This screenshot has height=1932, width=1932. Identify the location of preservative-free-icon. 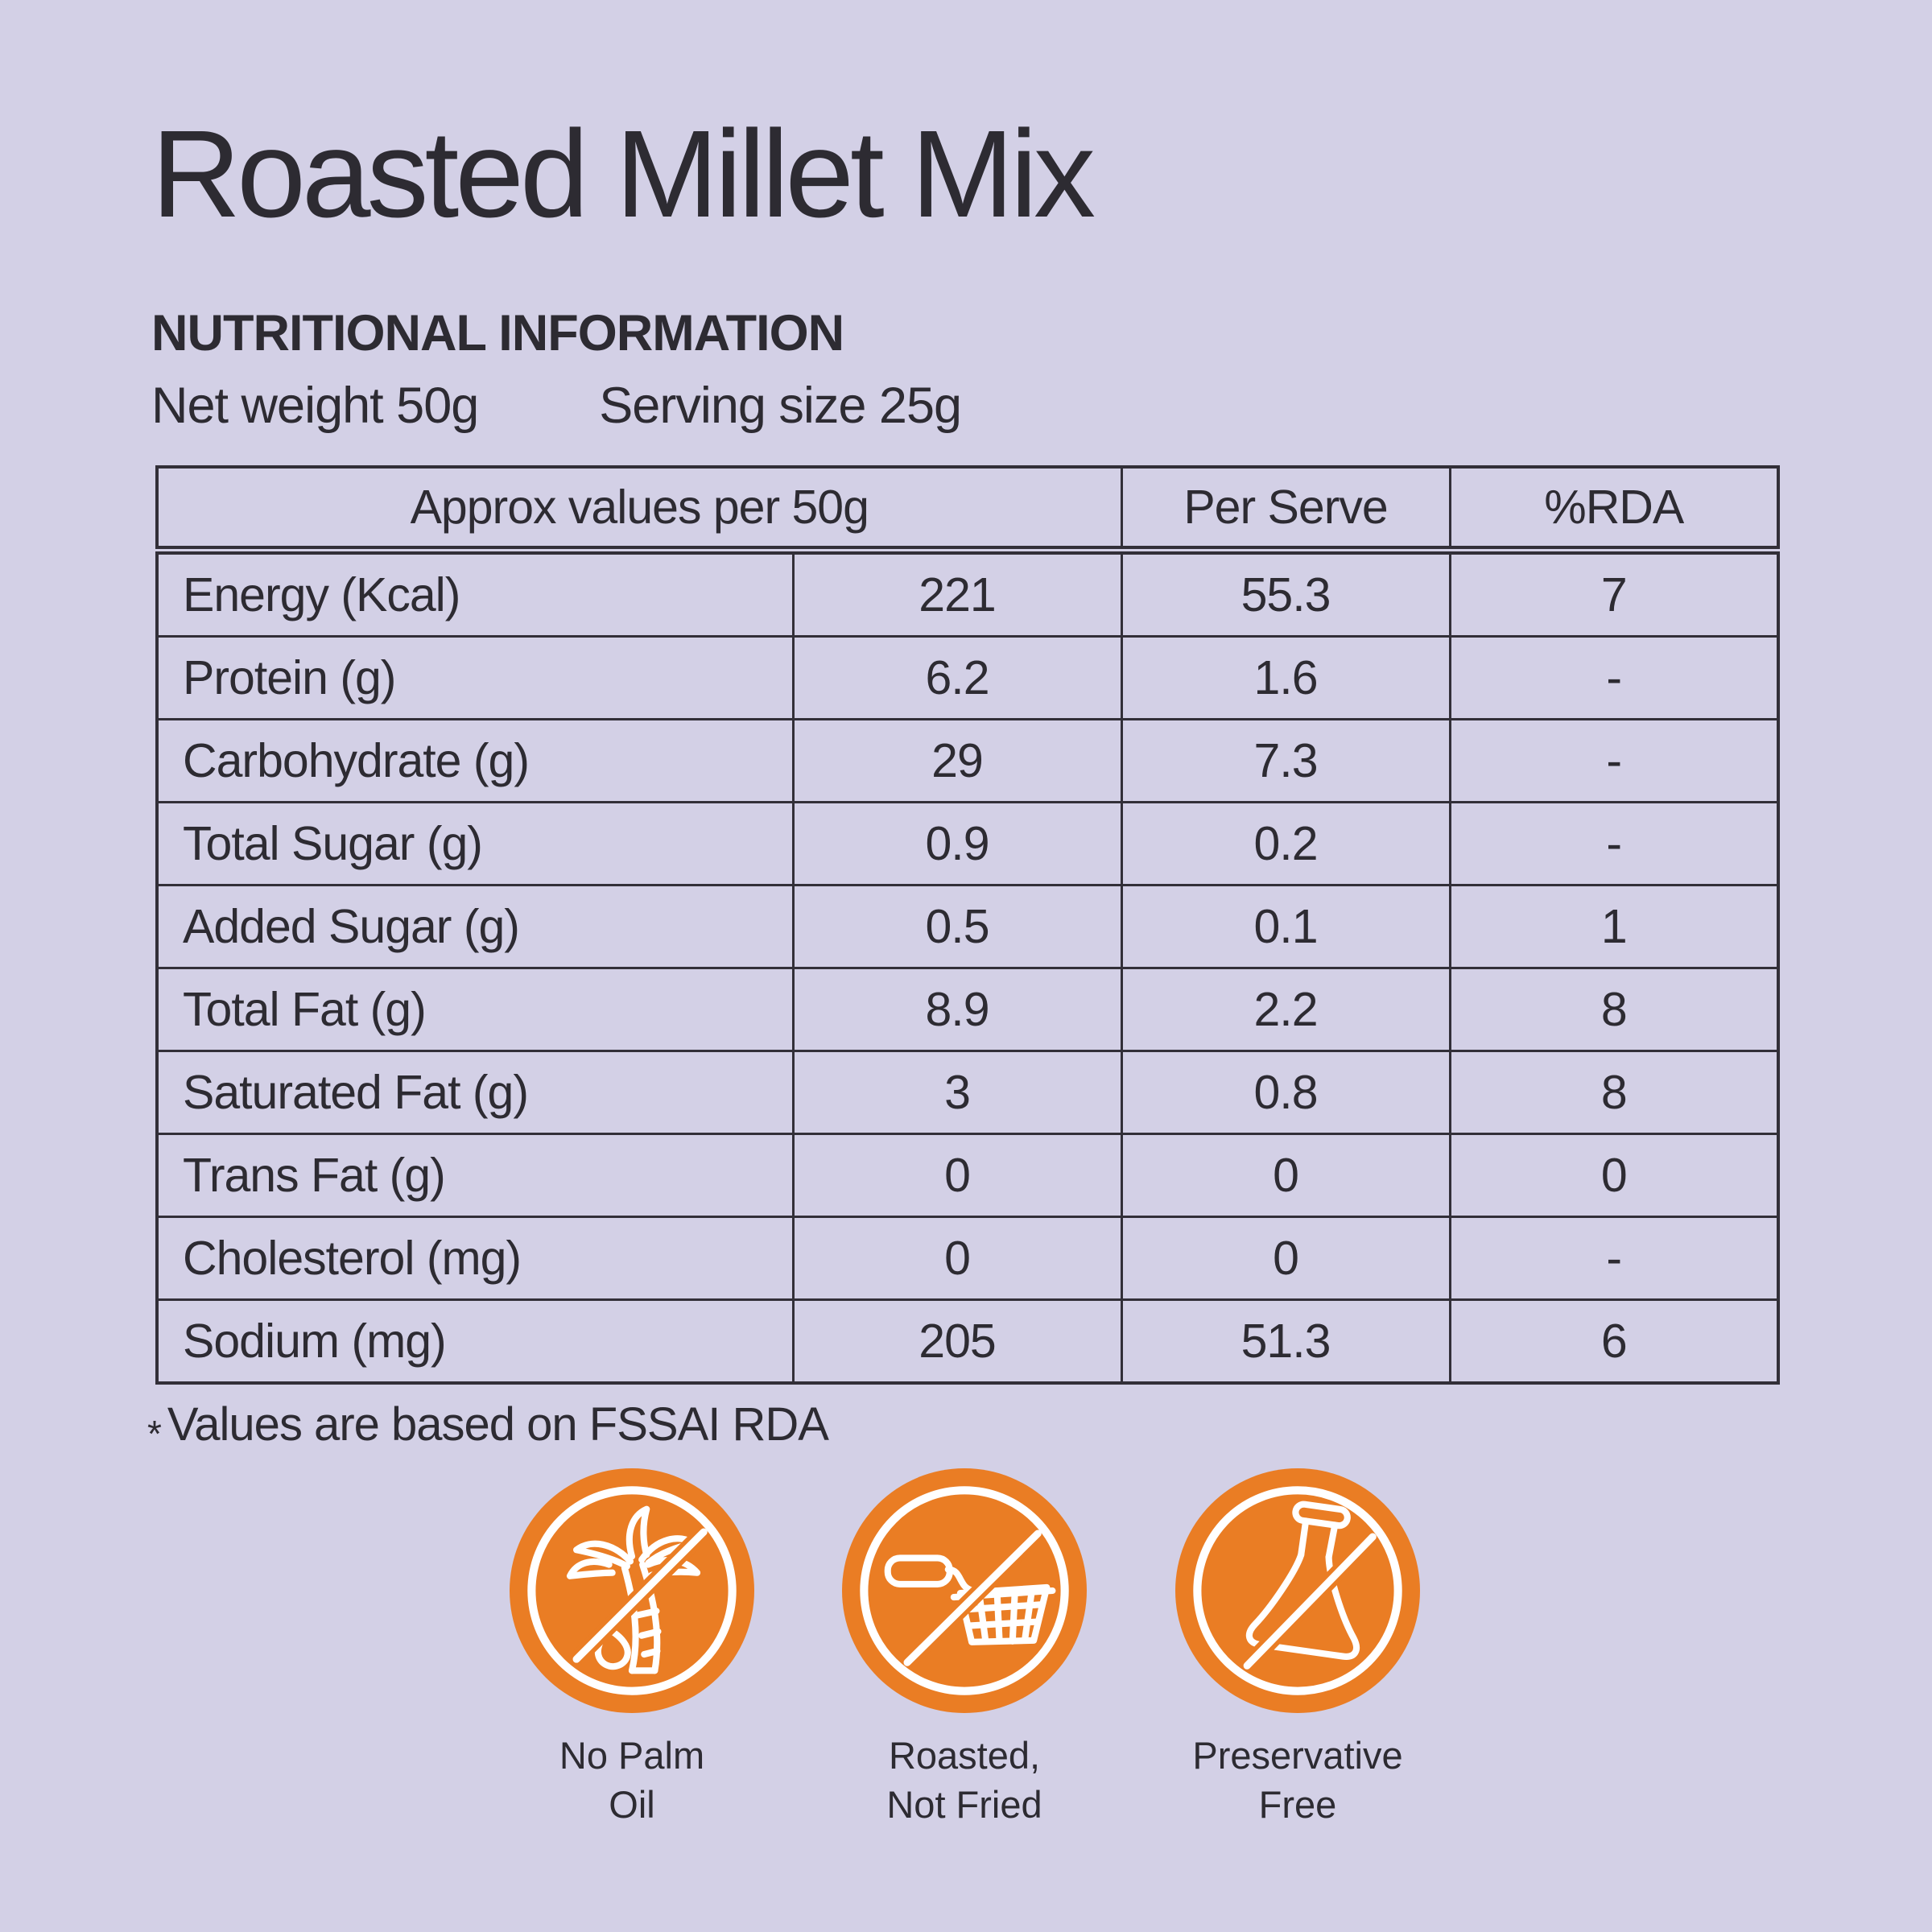
(1297, 1590).